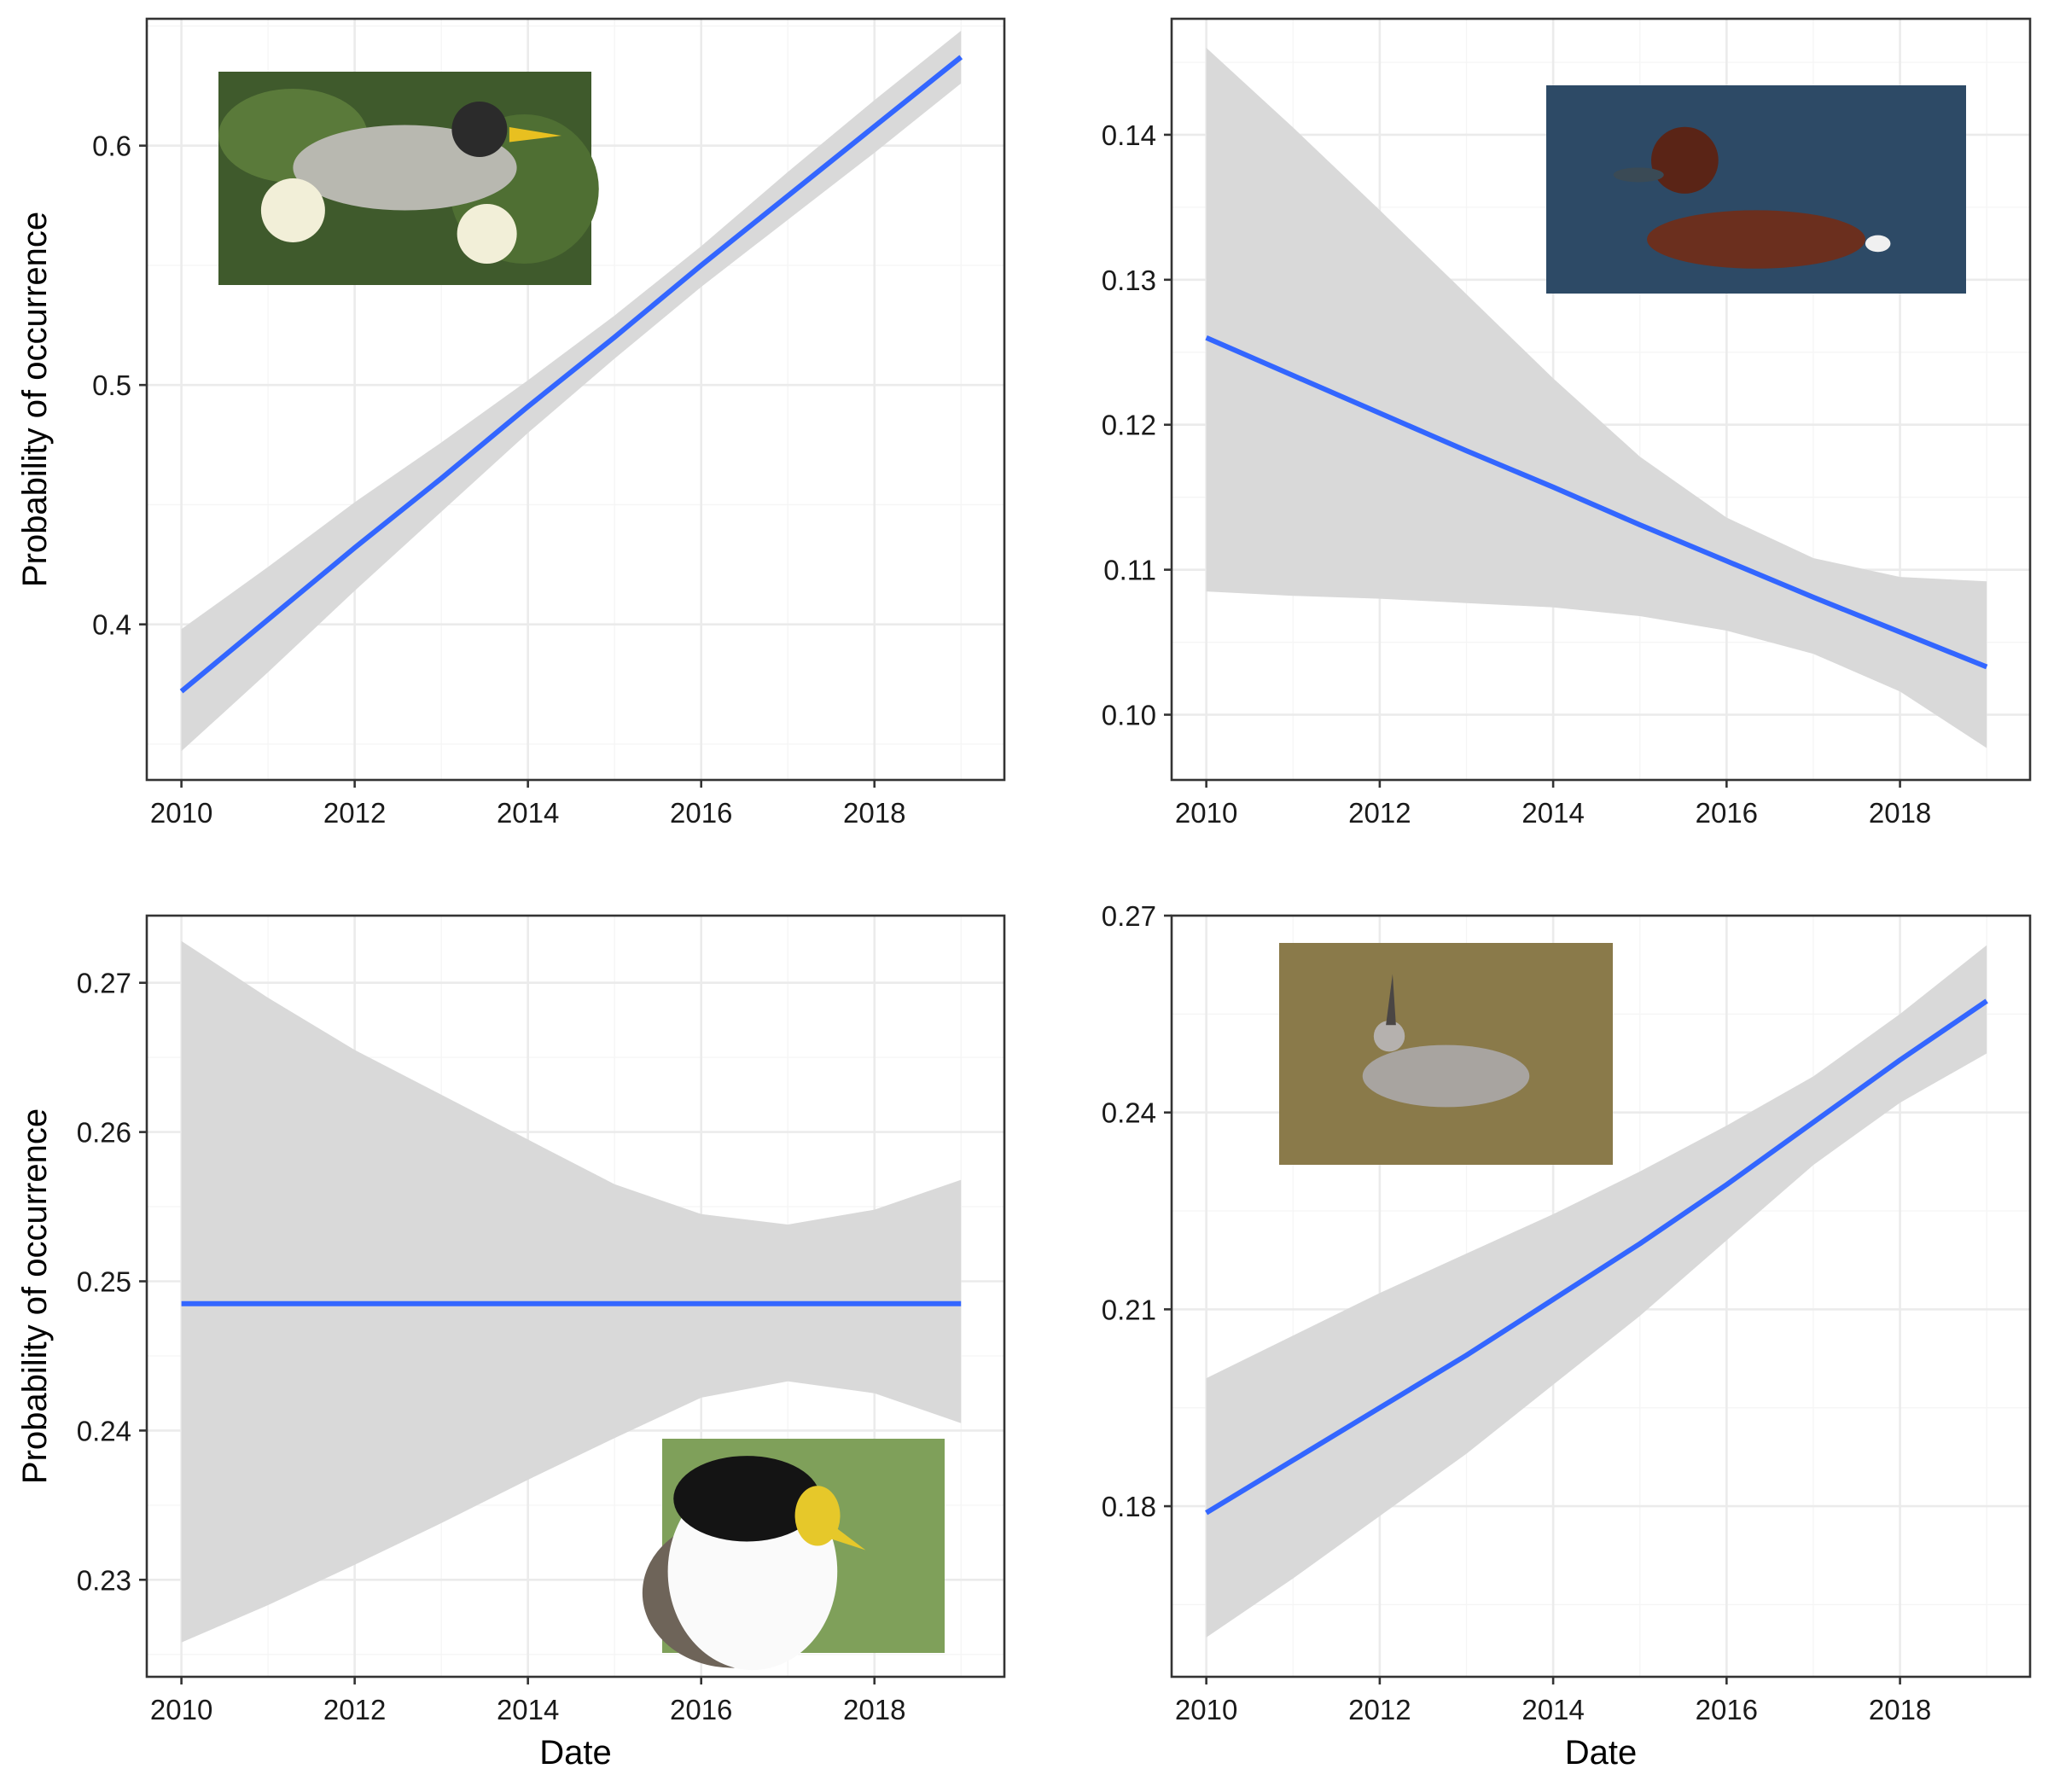 The height and width of the screenshot is (1792, 2048). I want to click on y-tick-label: 0.10, so click(1129, 715).